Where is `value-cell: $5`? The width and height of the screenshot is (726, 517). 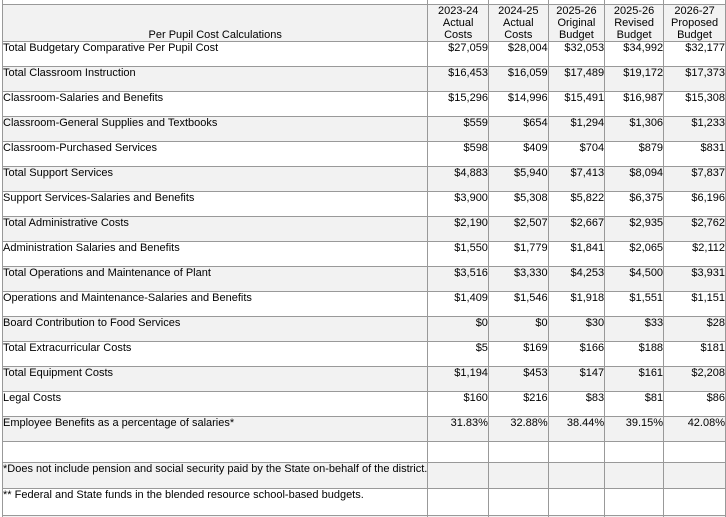
value-cell: $5 is located at coordinates (458, 354).